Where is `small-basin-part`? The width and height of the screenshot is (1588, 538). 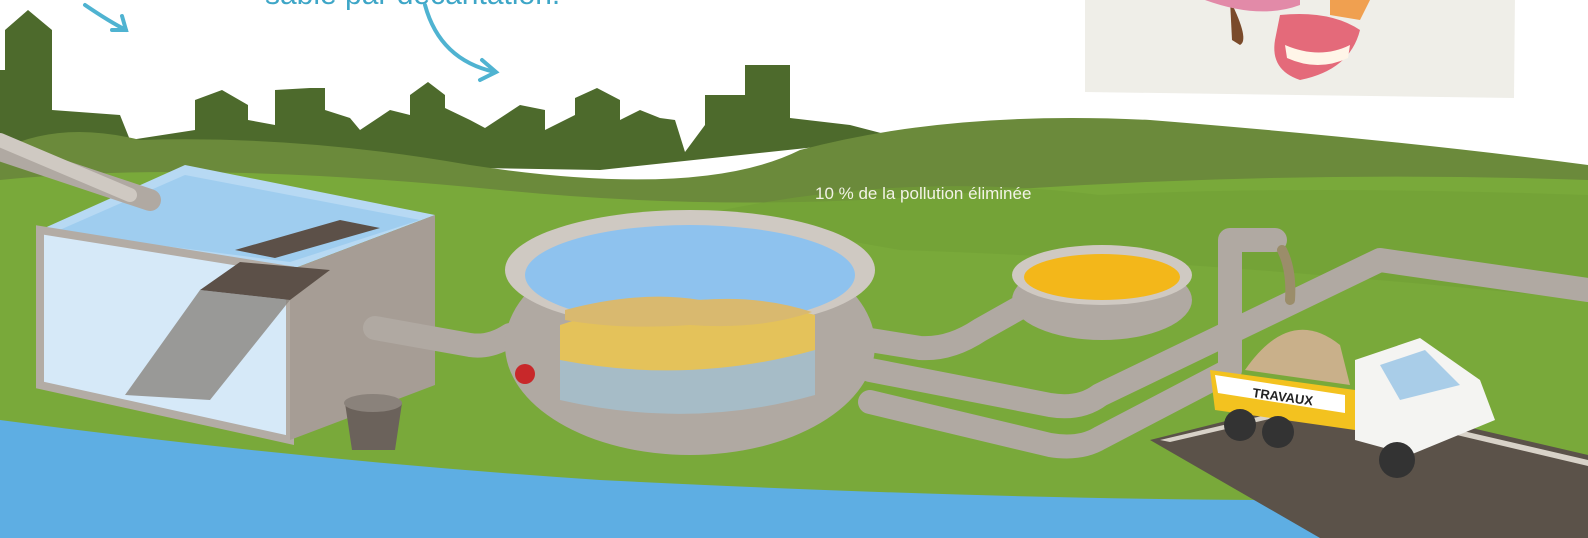 small-basin-part is located at coordinates (1102, 277).